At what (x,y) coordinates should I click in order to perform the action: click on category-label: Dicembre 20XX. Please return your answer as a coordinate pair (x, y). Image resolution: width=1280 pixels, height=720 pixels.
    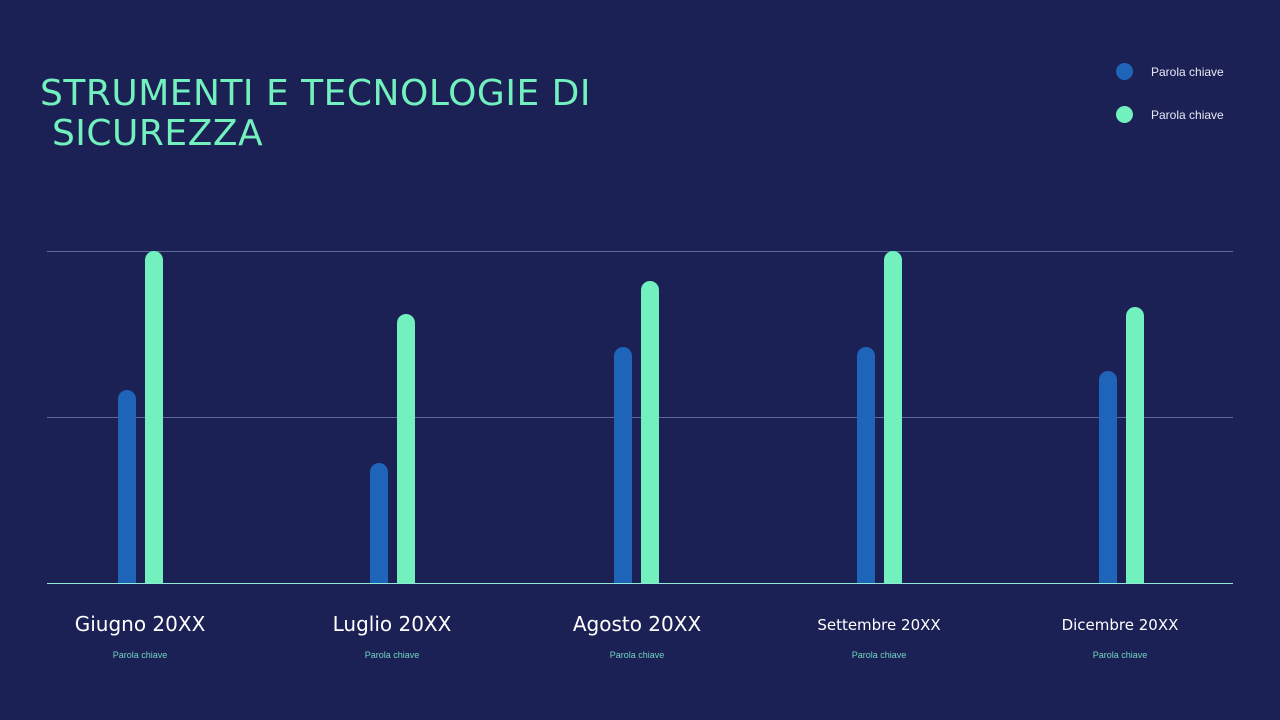
    Looking at the image, I should click on (1120, 625).